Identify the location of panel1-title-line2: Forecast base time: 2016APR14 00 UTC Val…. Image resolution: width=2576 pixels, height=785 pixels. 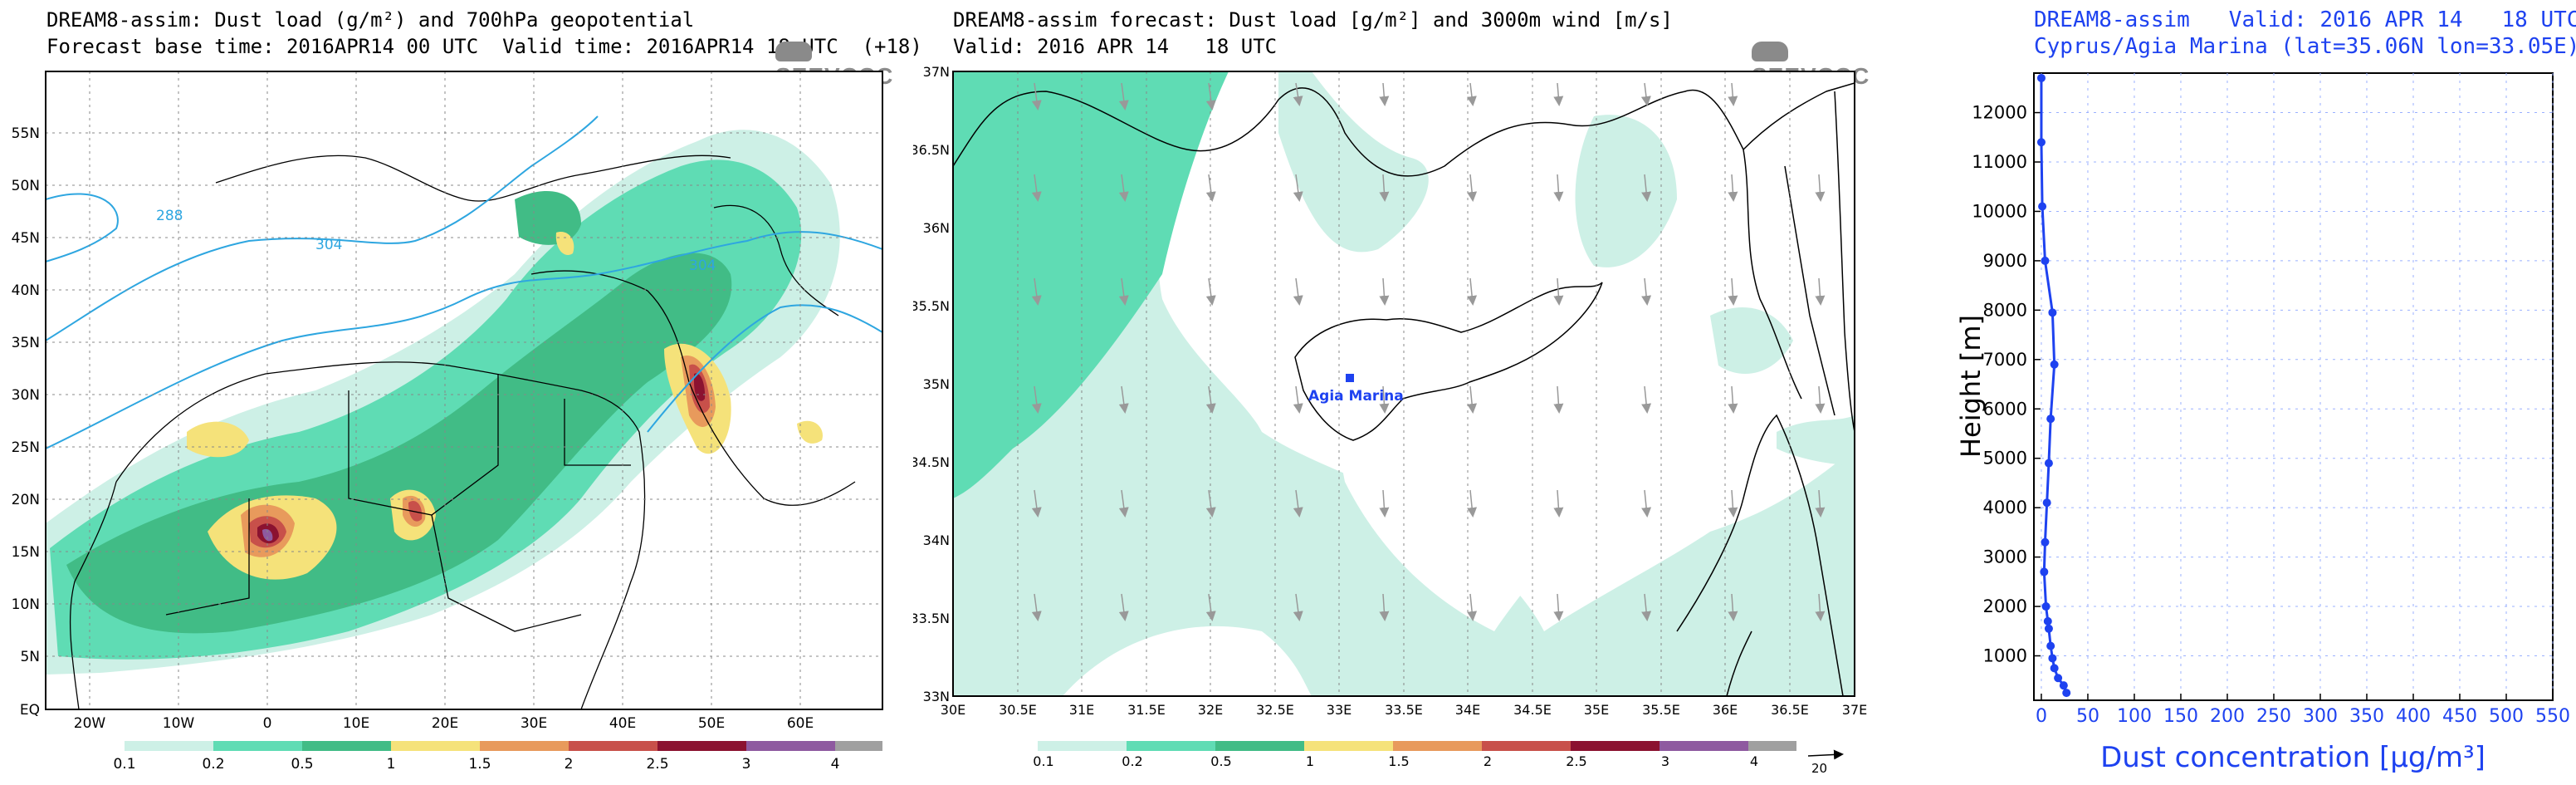
(484, 46).